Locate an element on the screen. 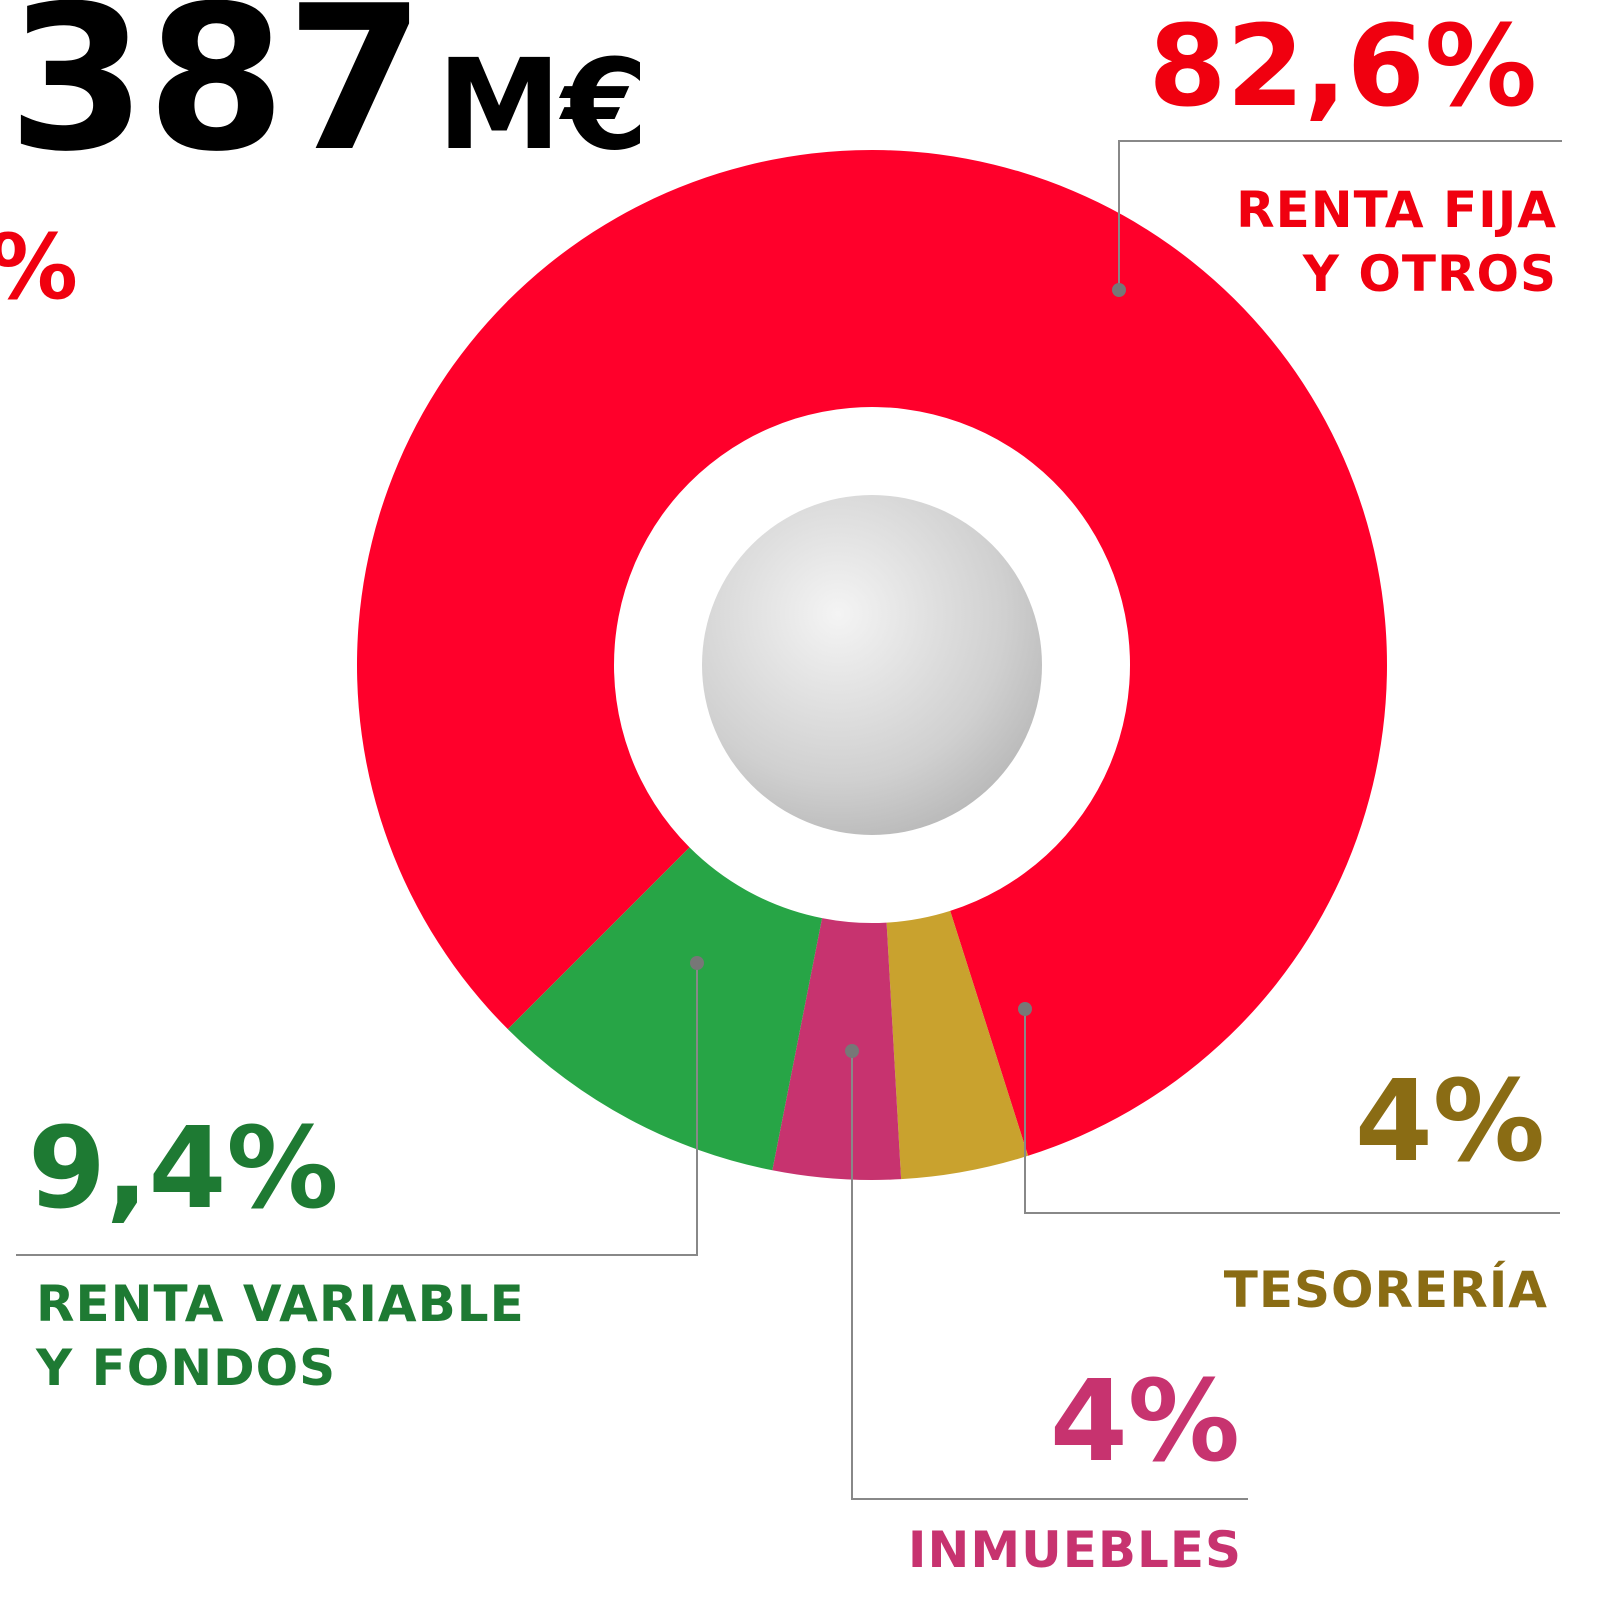 The image size is (1602, 1605). category-label: RENTA VARIABLE Y FONDOS is located at coordinates (280, 1336).